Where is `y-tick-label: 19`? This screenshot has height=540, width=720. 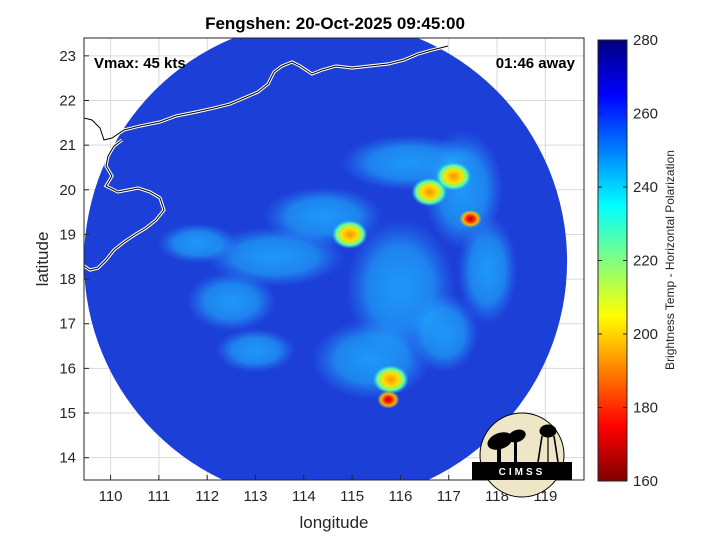
y-tick-label: 19 is located at coordinates (67, 234).